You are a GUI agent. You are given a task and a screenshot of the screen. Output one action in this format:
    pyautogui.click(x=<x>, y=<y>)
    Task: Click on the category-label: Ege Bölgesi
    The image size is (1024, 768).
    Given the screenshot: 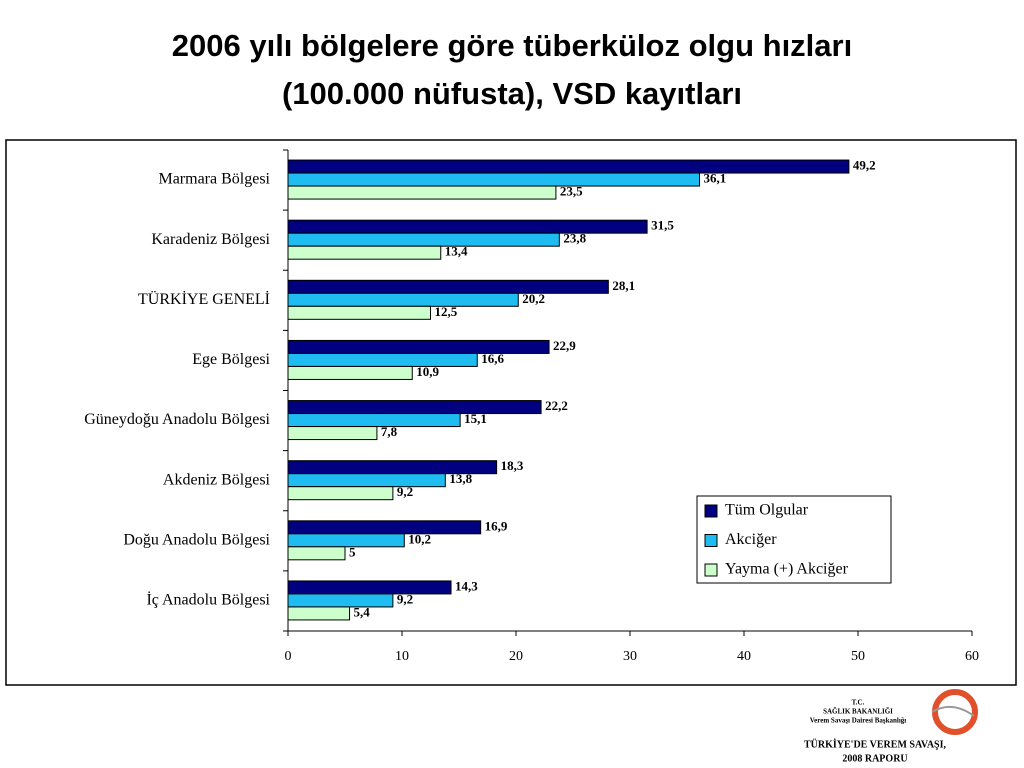 What is the action you would take?
    pyautogui.click(x=231, y=359)
    